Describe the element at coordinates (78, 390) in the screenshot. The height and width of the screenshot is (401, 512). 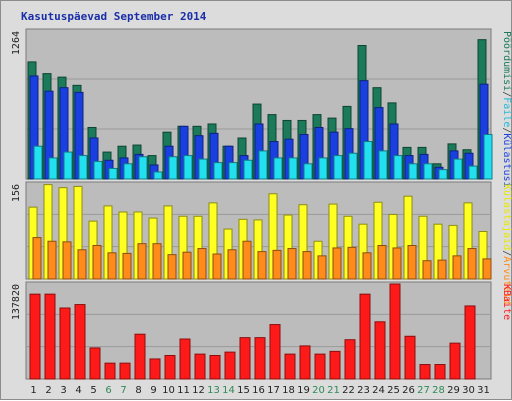
I see `x-tick-day-4: 4` at that location.